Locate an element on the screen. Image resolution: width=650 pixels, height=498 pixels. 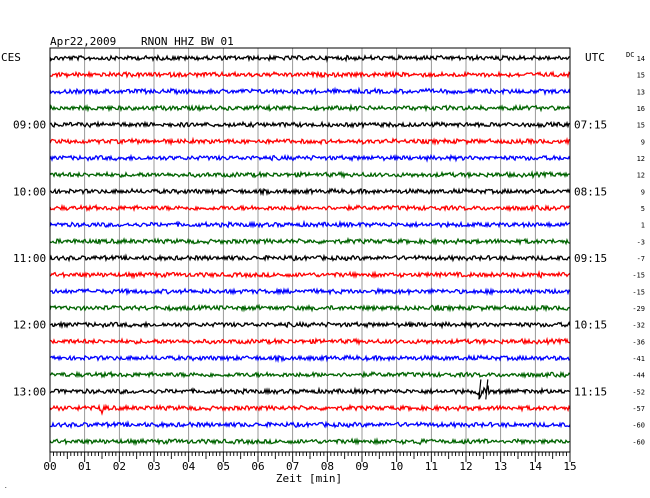
x-tick-label-07: 07 is located at coordinates (292, 466).